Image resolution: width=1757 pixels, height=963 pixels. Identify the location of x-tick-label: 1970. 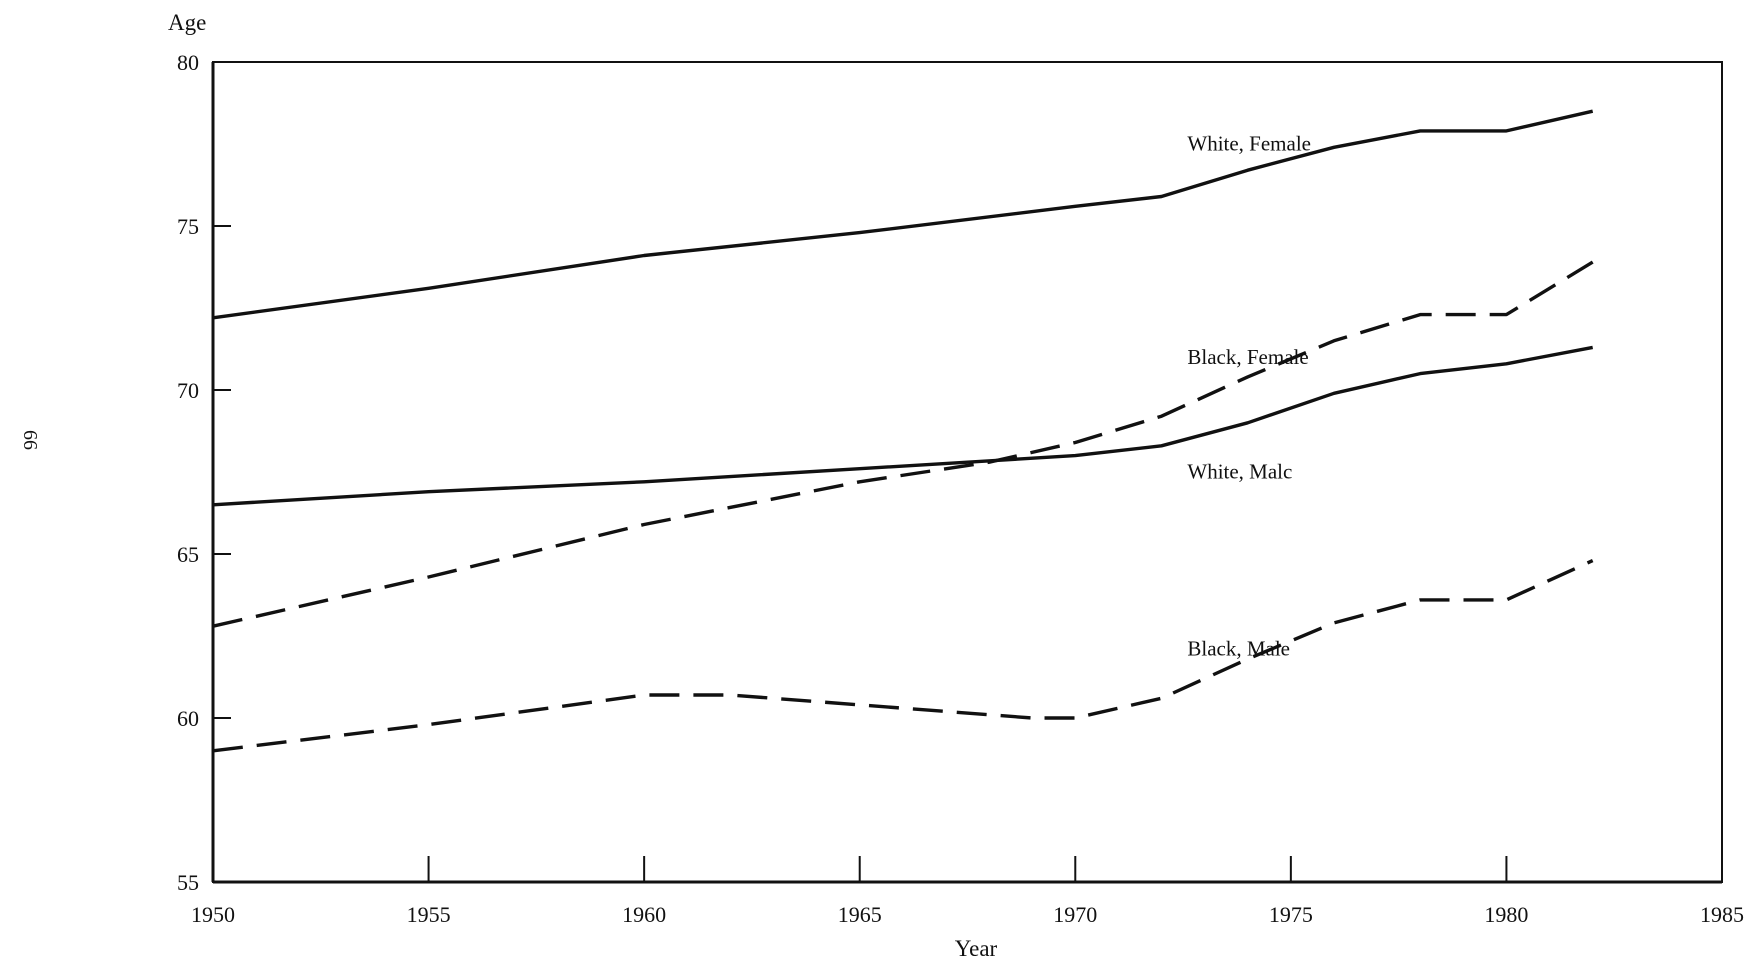
(1075, 914).